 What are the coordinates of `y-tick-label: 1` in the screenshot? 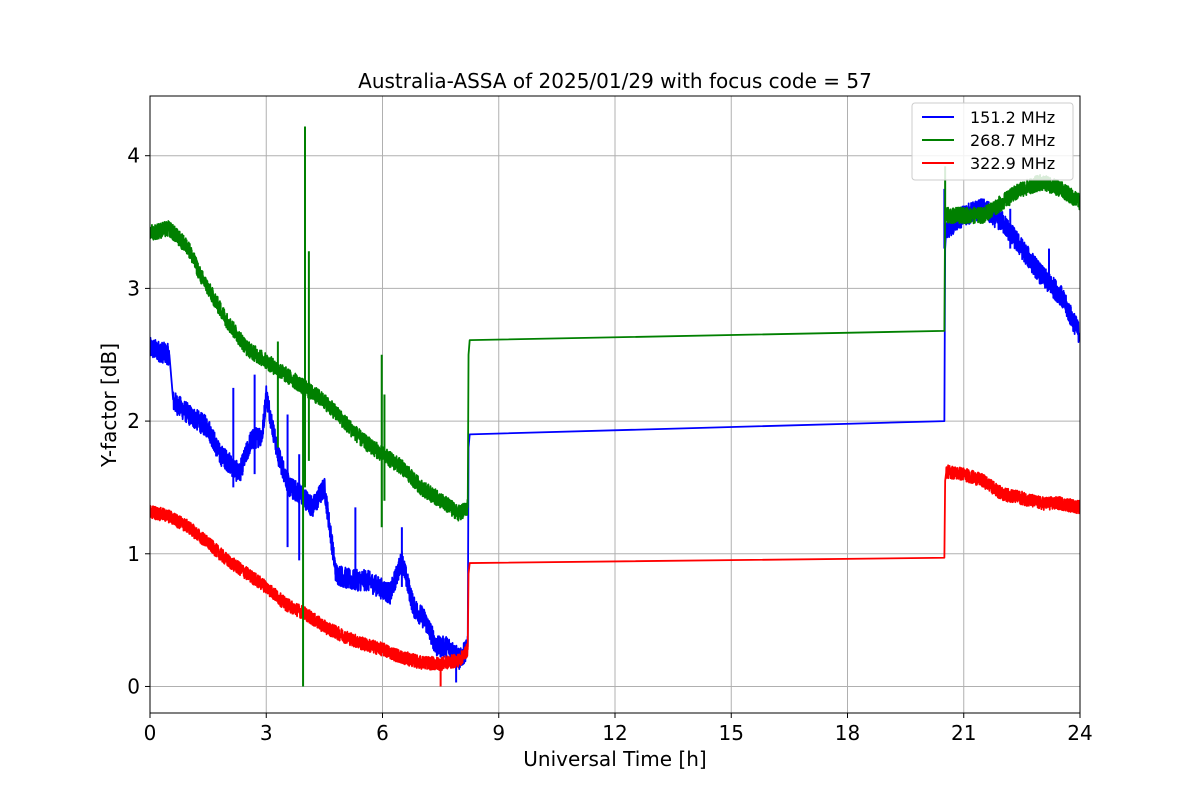 It's located at (133, 554).